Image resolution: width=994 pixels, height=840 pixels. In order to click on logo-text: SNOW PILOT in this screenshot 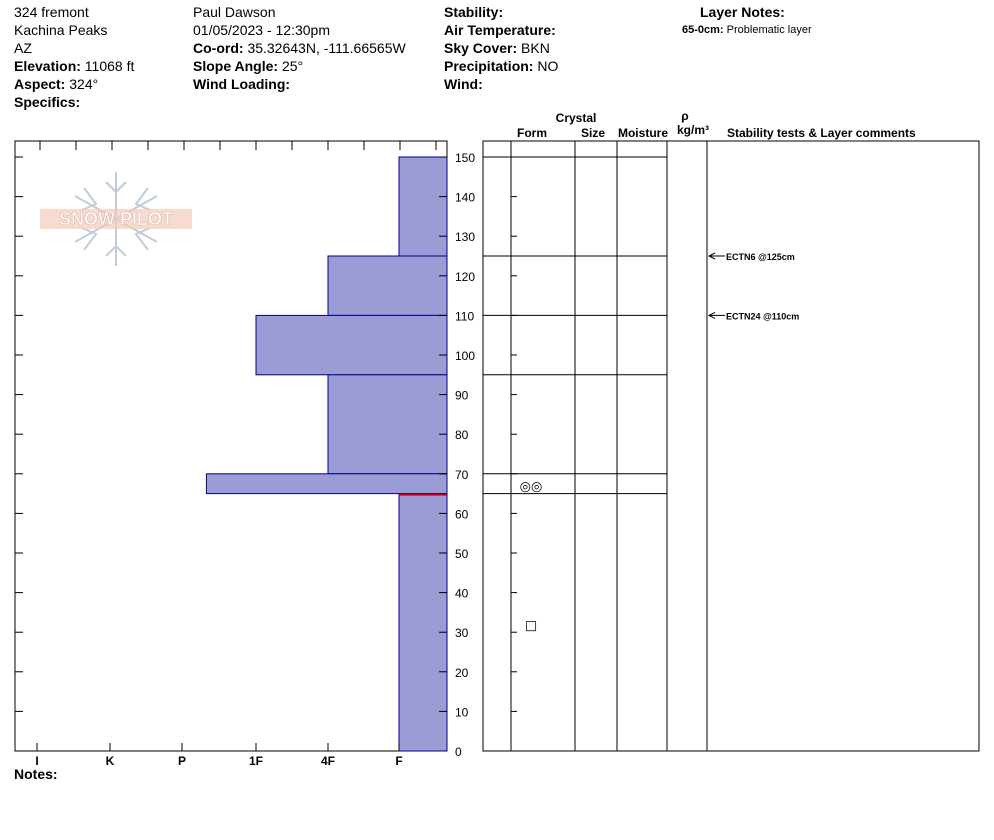, I will do `click(116, 219)`.